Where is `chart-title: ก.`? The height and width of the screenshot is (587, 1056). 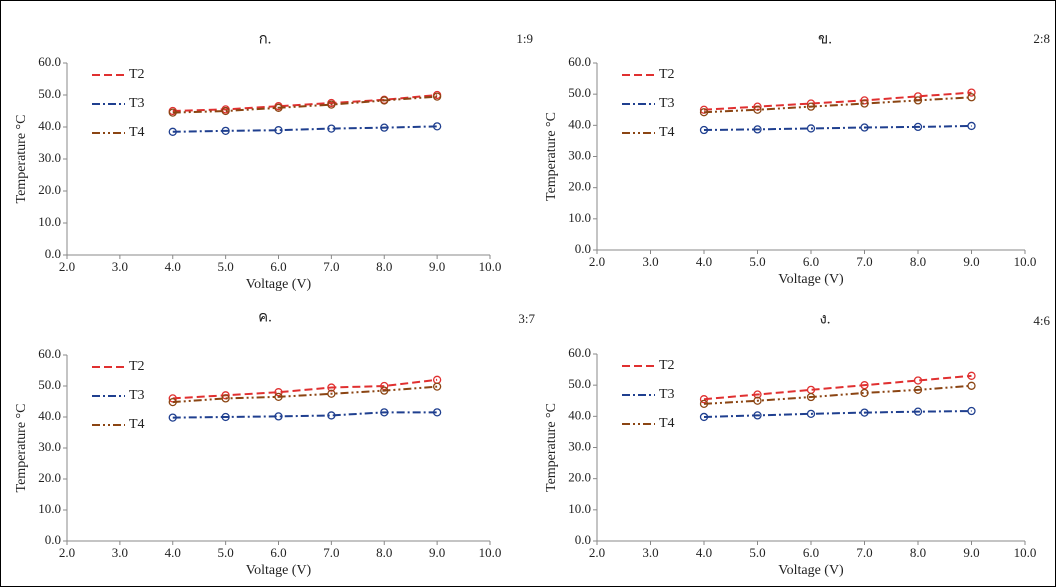
chart-title: ก. is located at coordinates (265, 39).